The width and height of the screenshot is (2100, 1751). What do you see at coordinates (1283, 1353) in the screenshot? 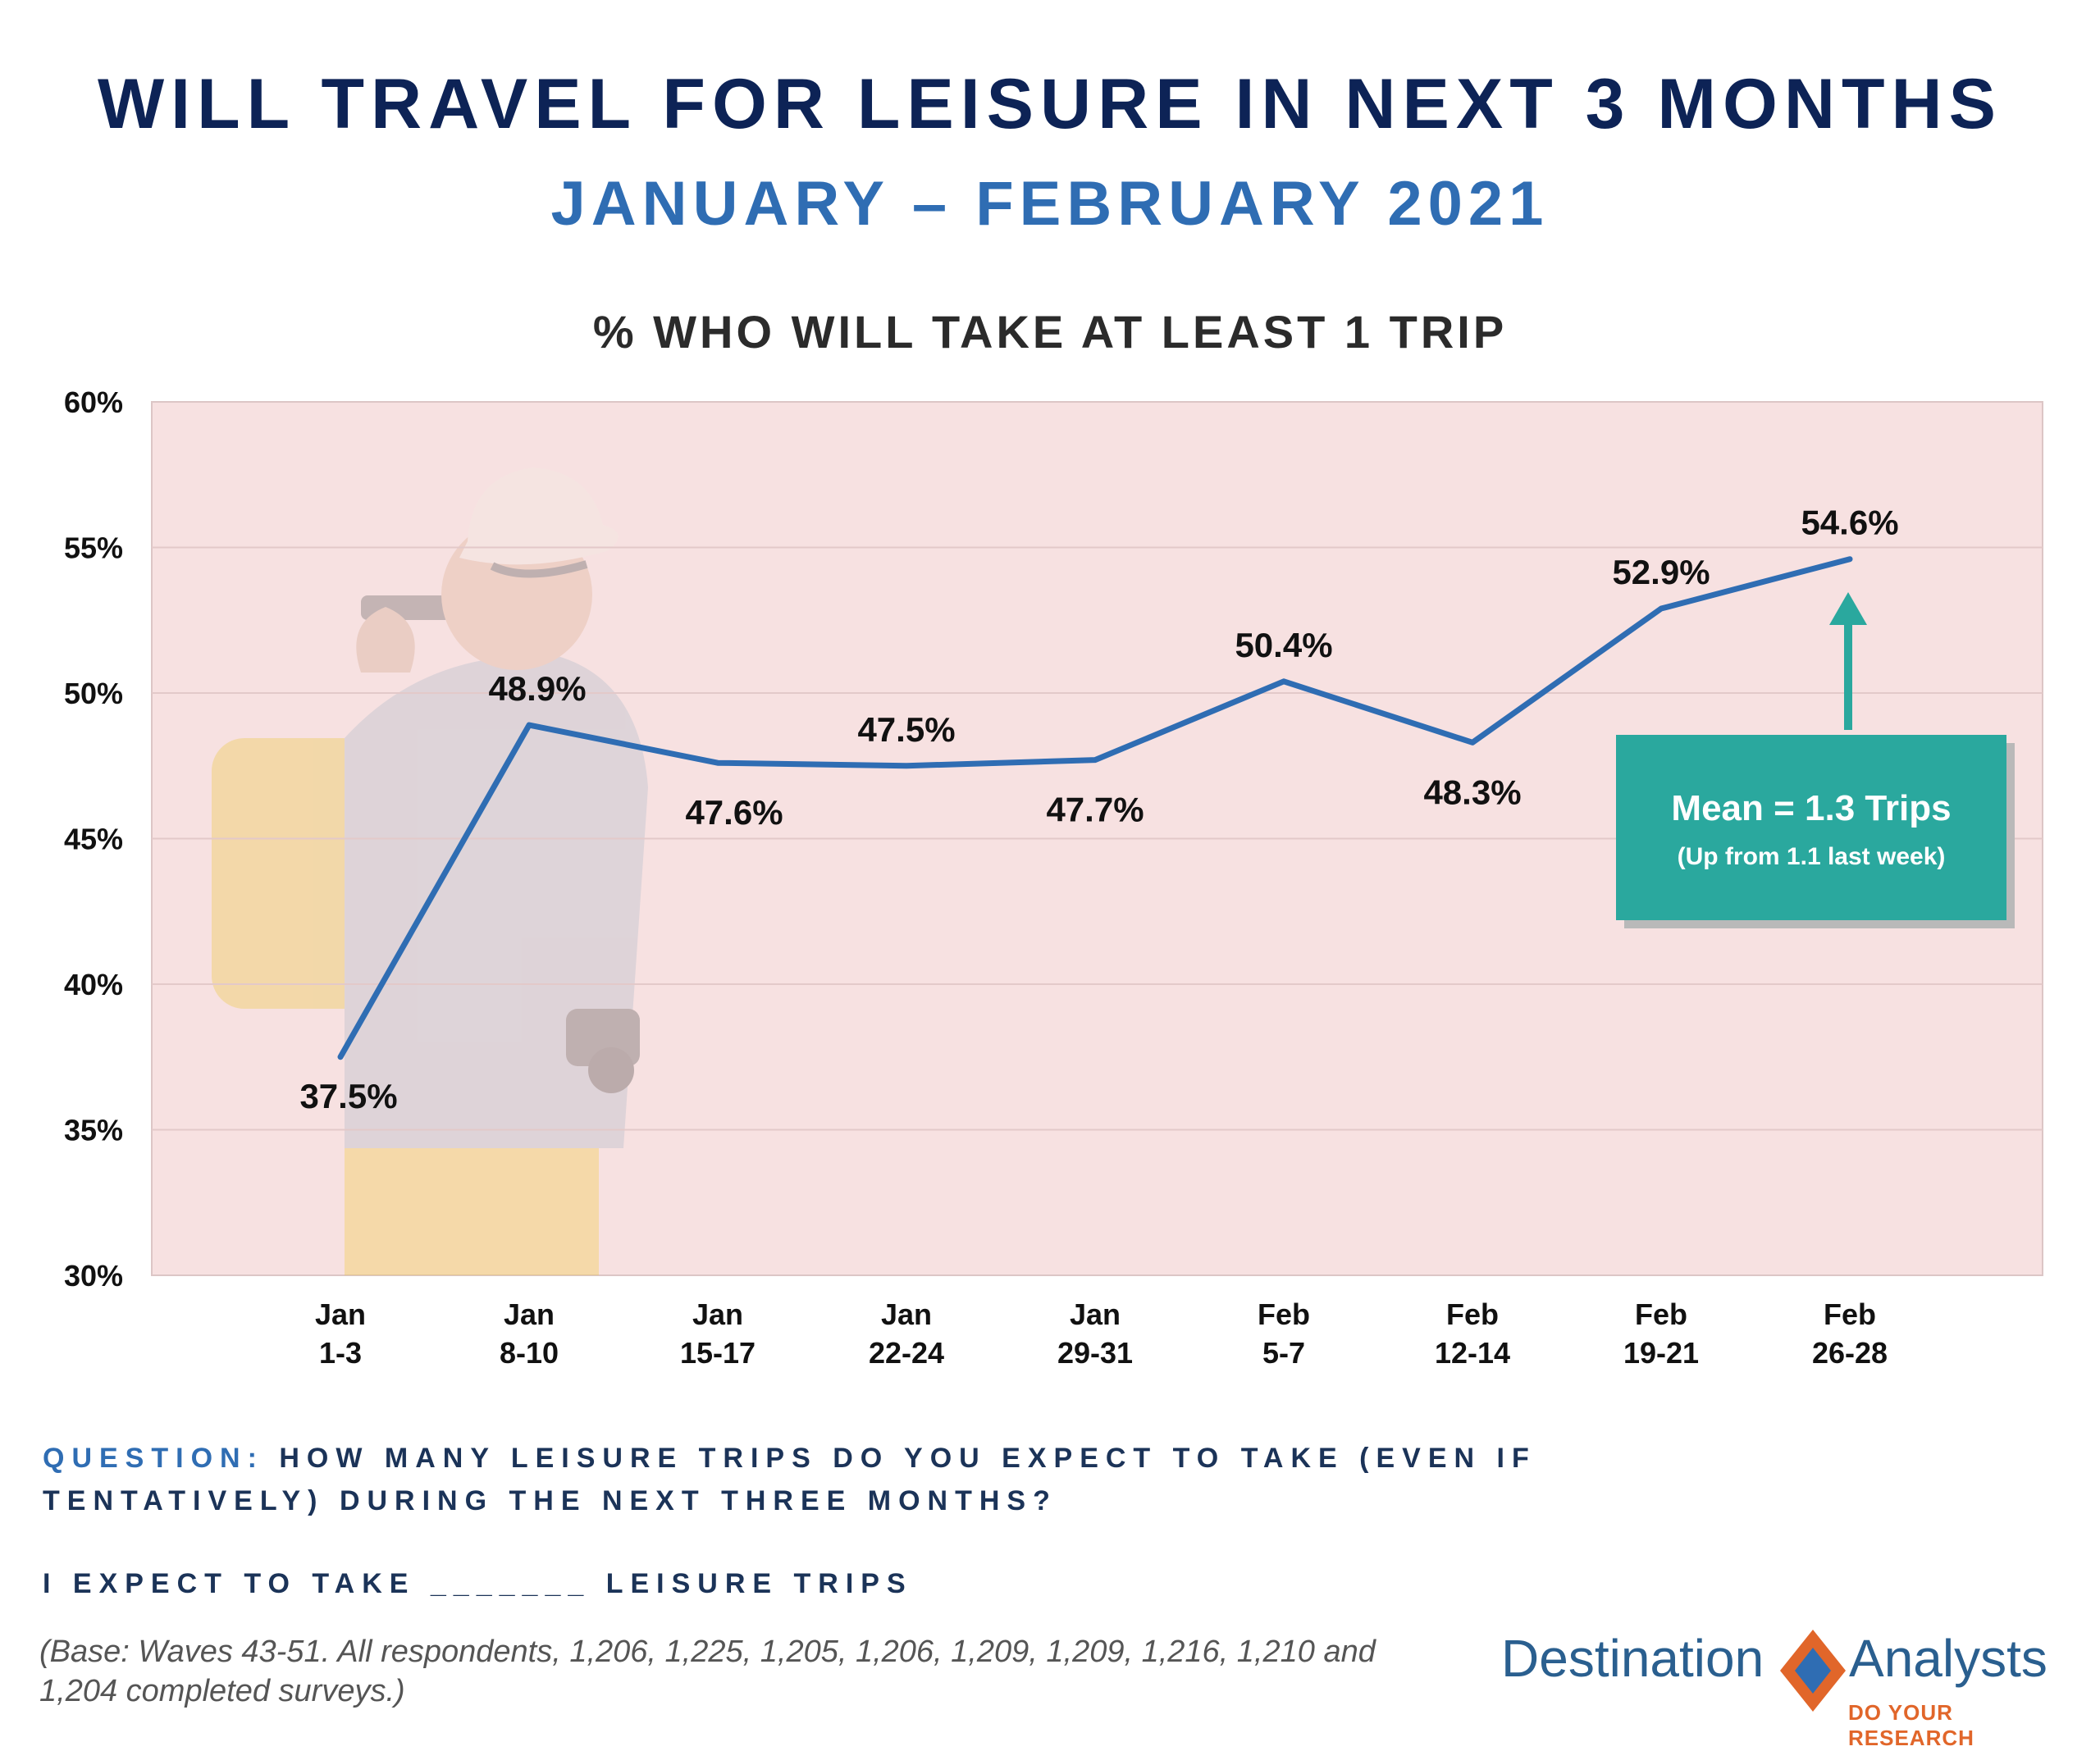
I see `x-tick-label: 5-7` at bounding box center [1283, 1353].